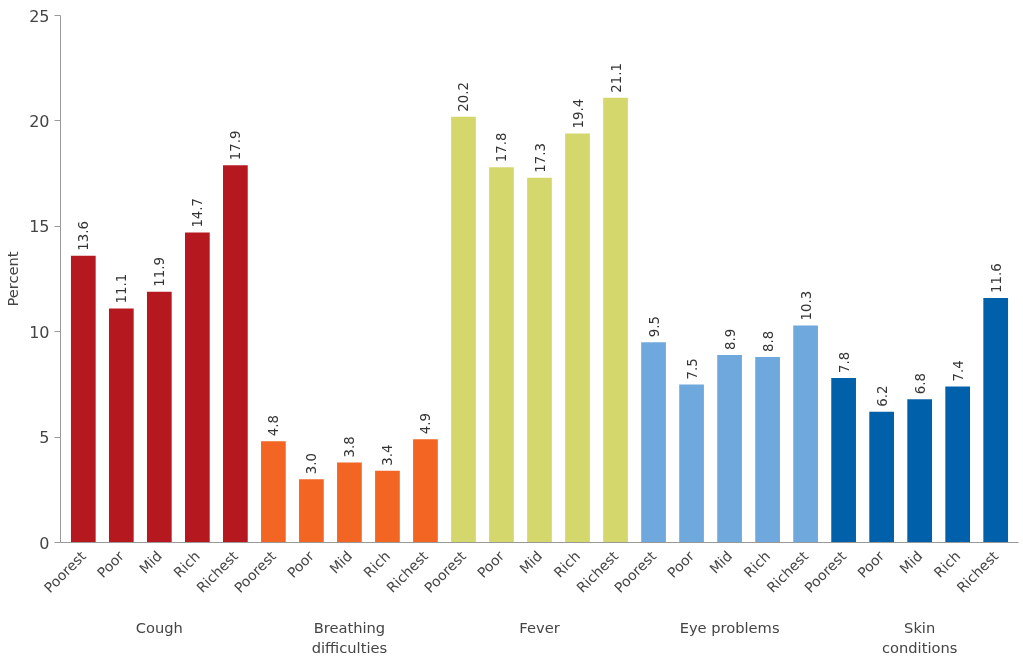 Image resolution: width=1023 pixels, height=658 pixels. What do you see at coordinates (996, 278) in the screenshot?
I see `data-label: 11.6` at bounding box center [996, 278].